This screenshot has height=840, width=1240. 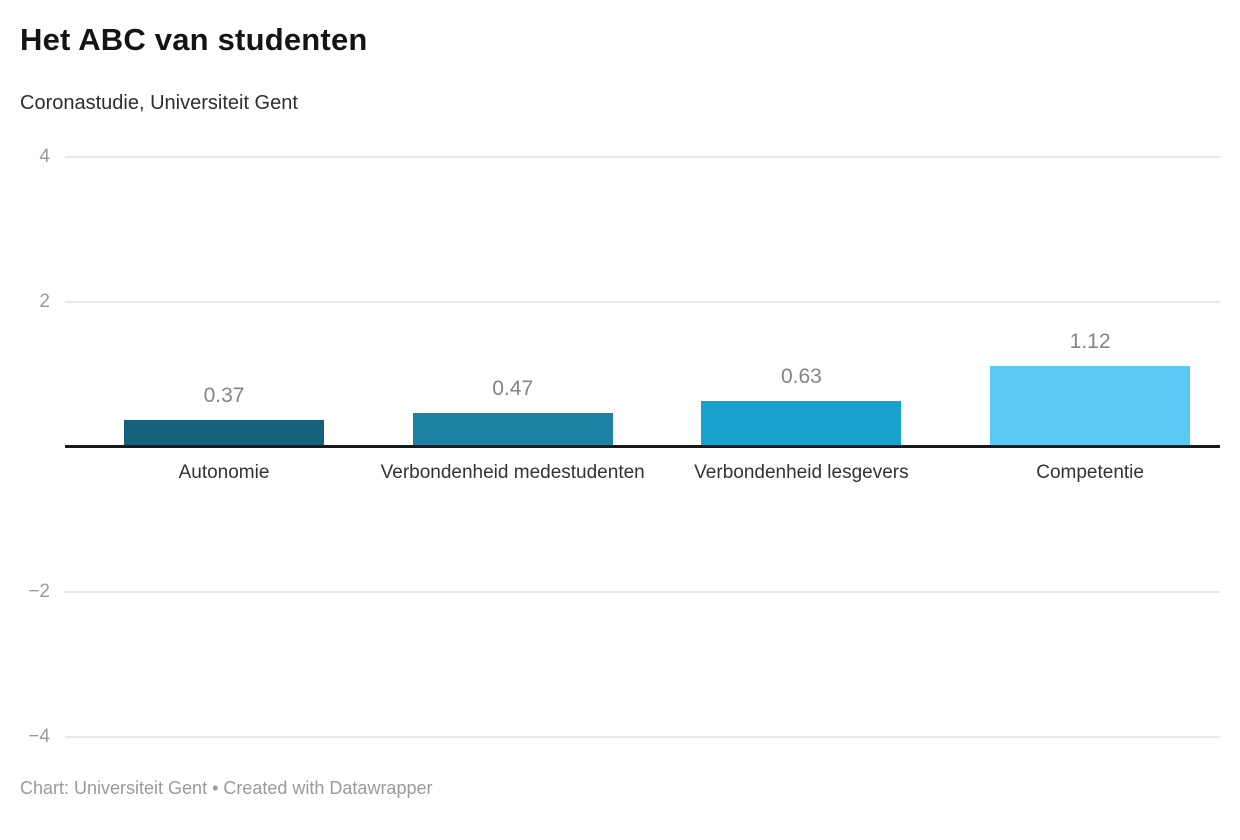 I want to click on x-axis-category-label: Autonomie, so click(x=224, y=472).